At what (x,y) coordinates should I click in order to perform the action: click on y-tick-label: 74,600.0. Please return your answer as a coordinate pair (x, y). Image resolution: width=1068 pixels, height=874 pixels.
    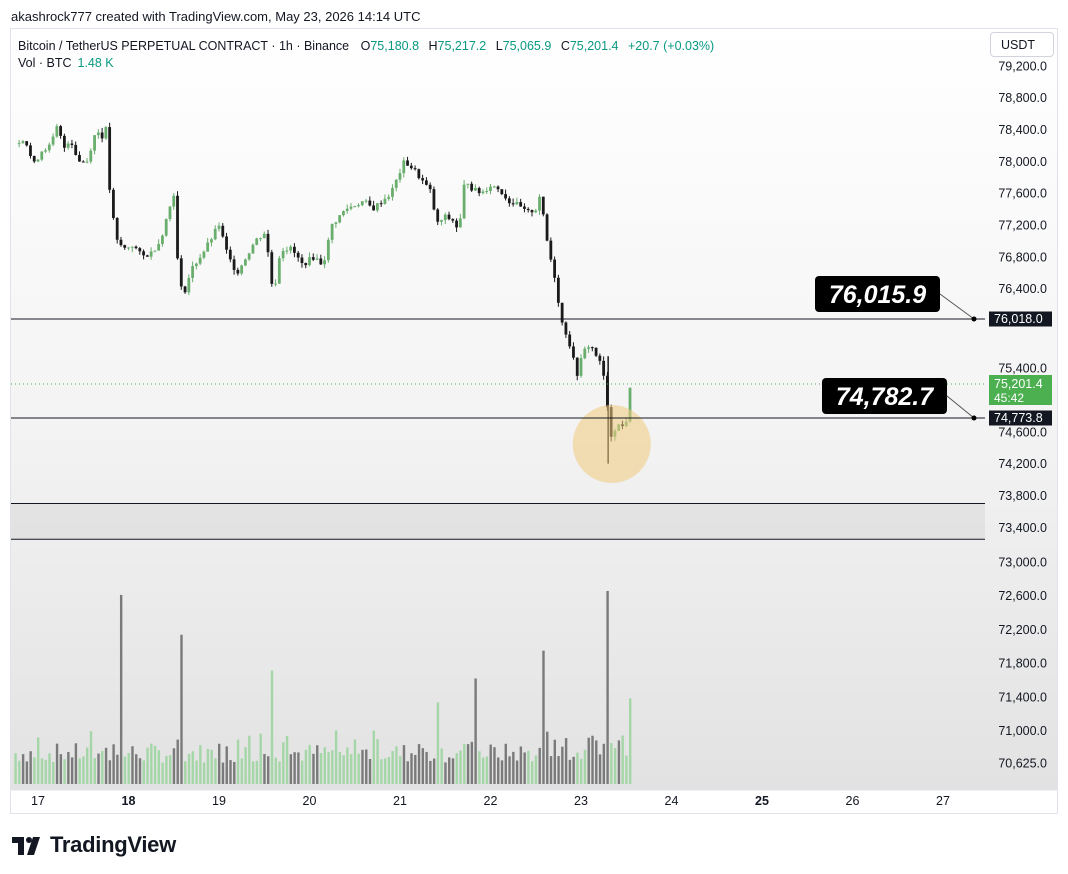
    Looking at the image, I should click on (1022, 432).